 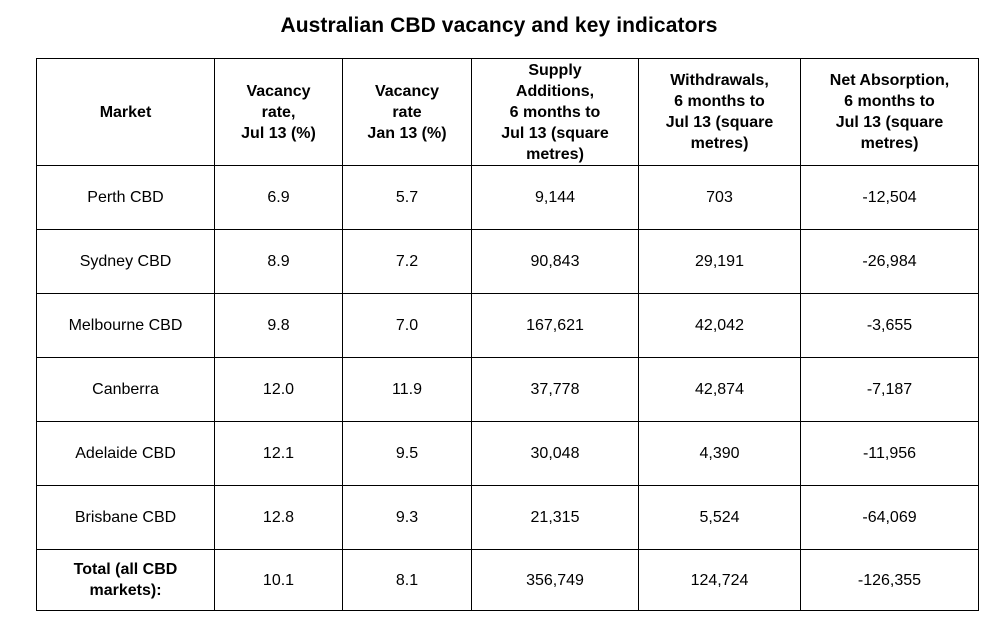 What do you see at coordinates (555, 389) in the screenshot?
I see `cell-supply-additions: 37,778` at bounding box center [555, 389].